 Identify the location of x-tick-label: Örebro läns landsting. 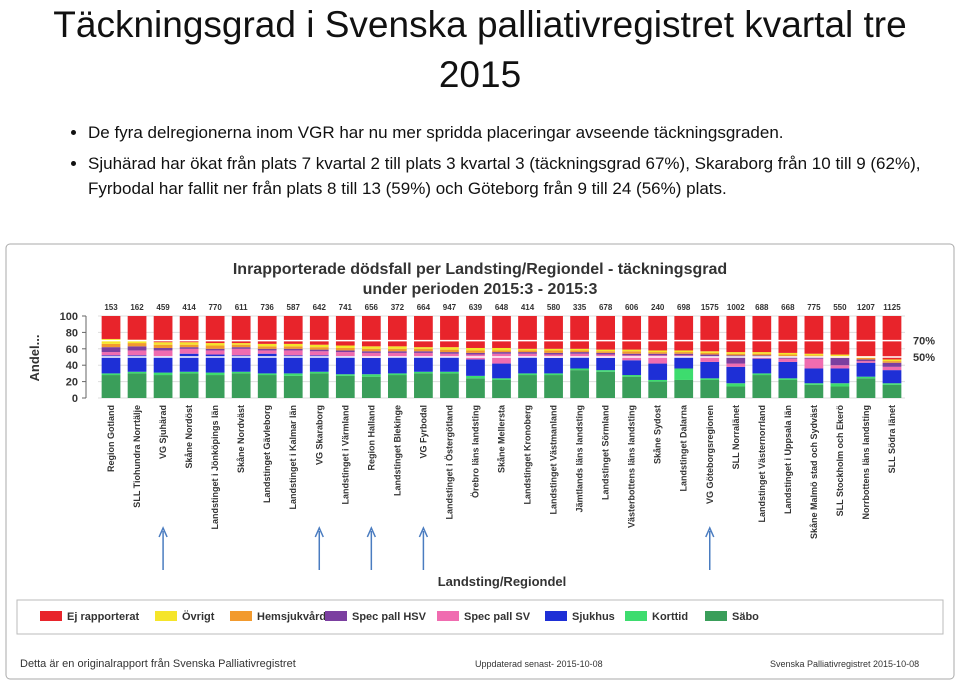
(475, 451).